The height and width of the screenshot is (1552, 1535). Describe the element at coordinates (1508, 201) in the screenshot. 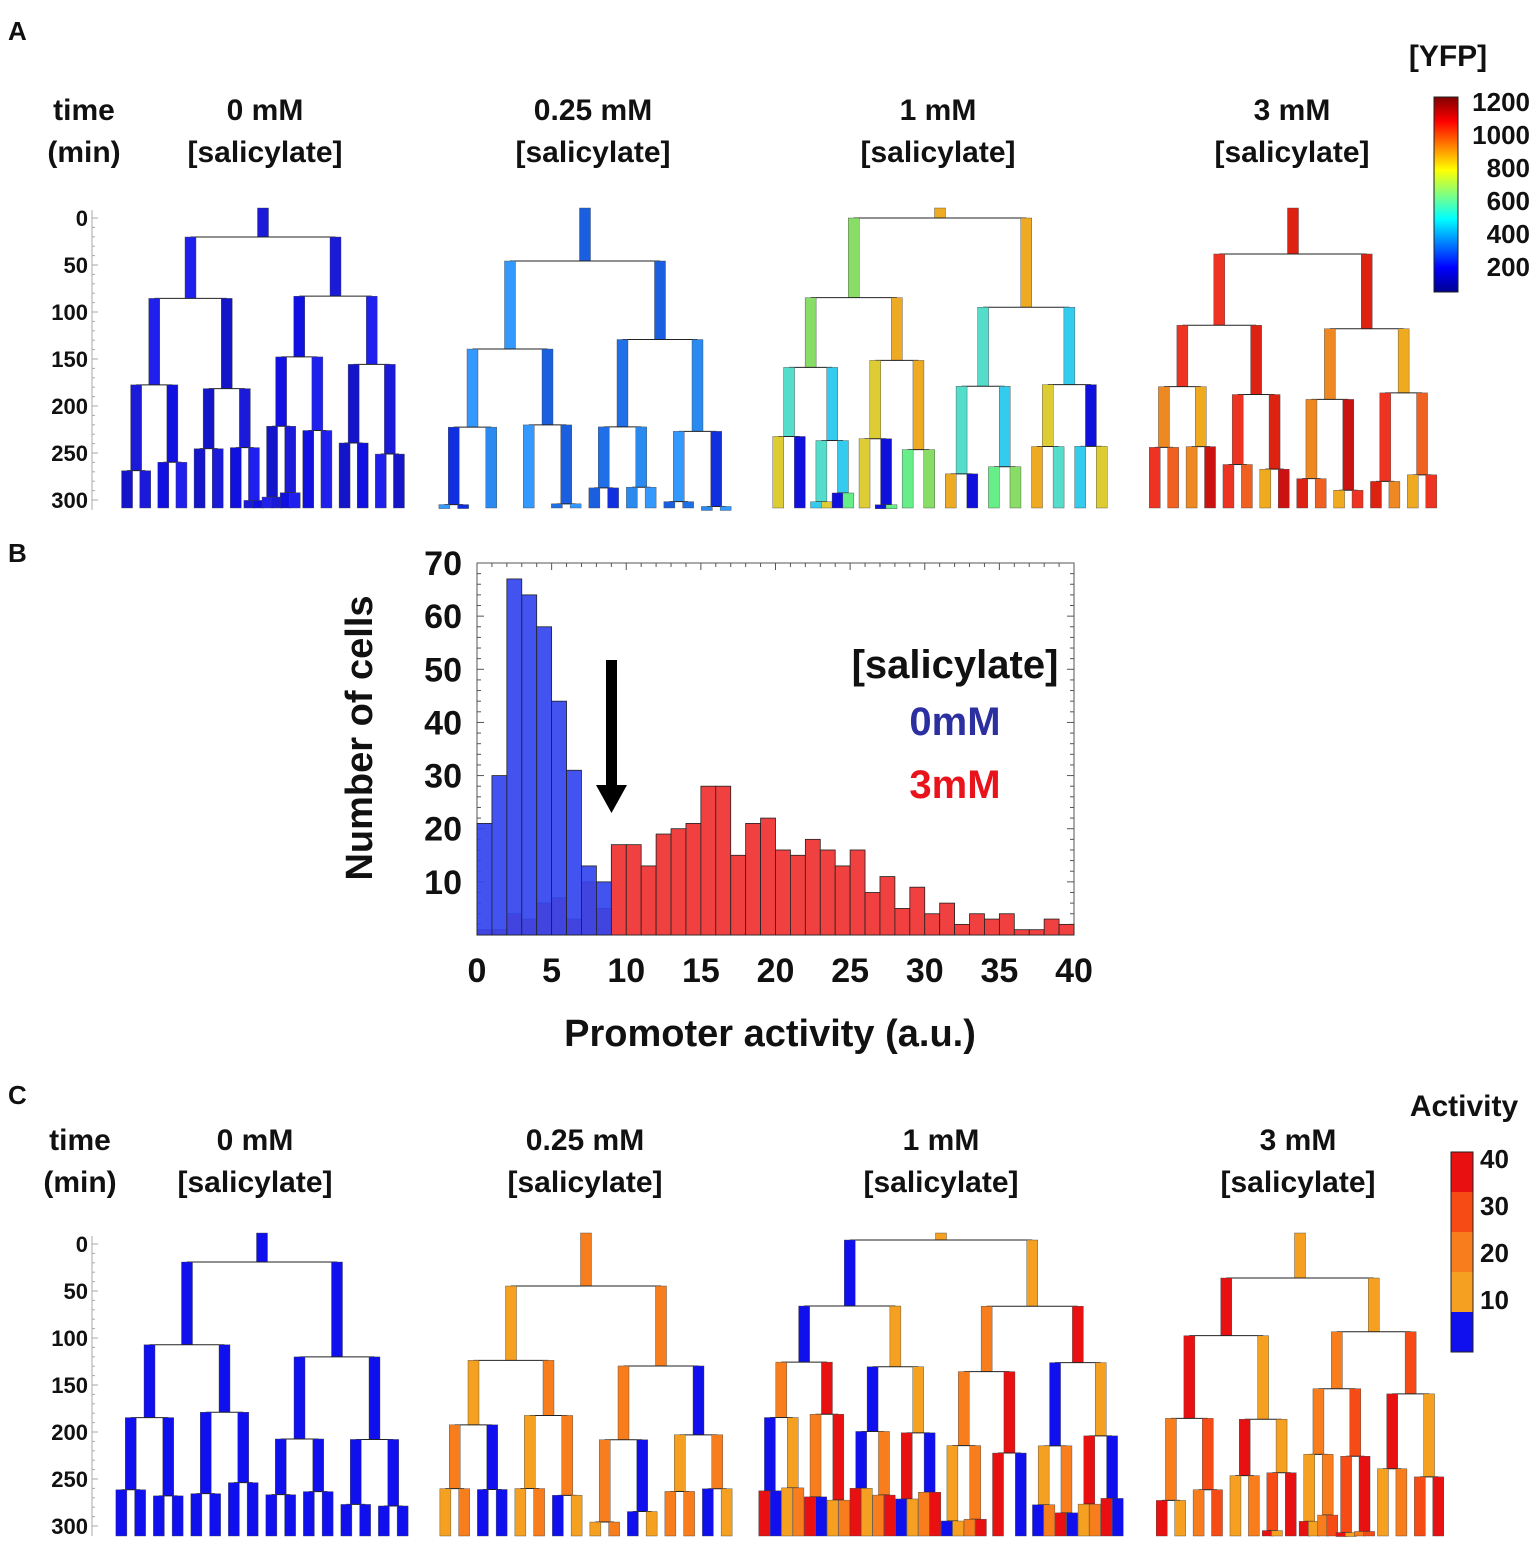

I see `yfp-colorbar-label: 600` at that location.